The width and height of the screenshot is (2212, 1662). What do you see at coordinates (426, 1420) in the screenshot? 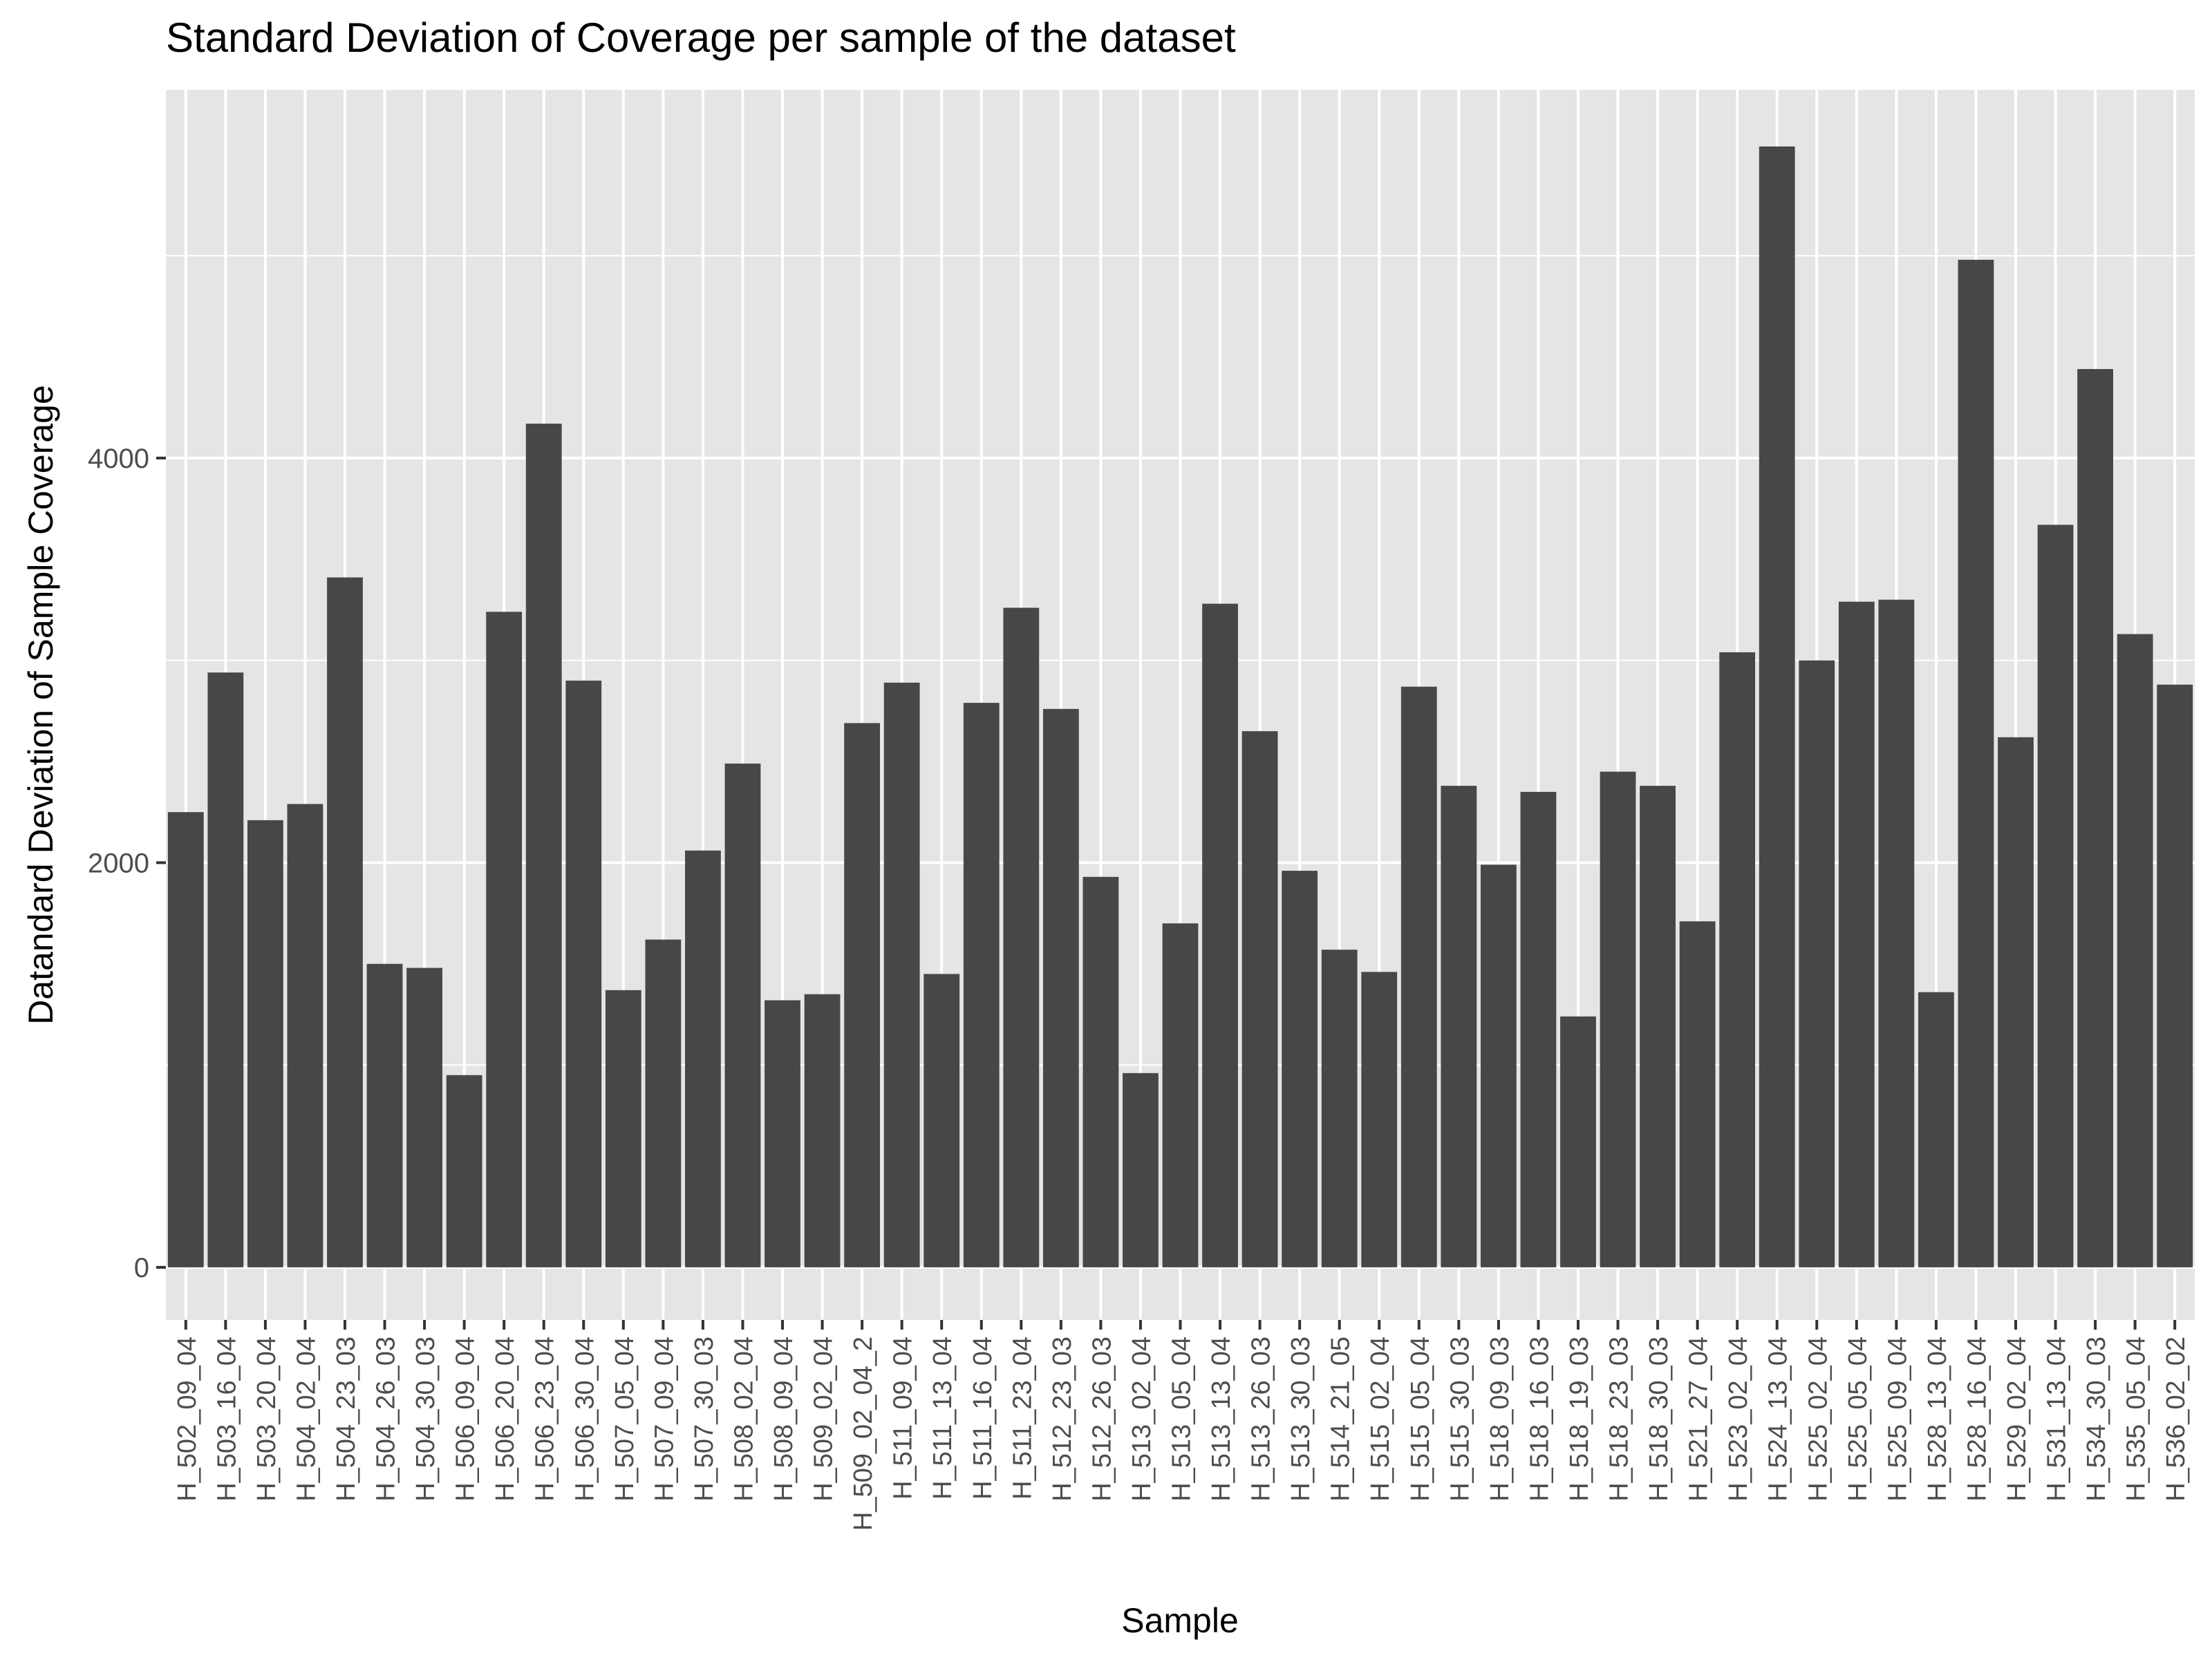
I see `x-tick-label: H_504_30_03` at bounding box center [426, 1420].